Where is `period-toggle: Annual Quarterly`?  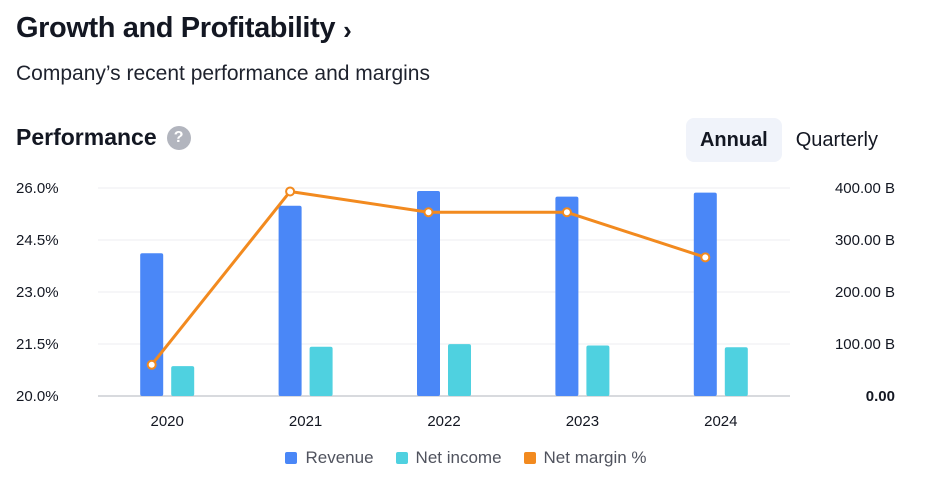
period-toggle: Annual Quarterly is located at coordinates (788, 140).